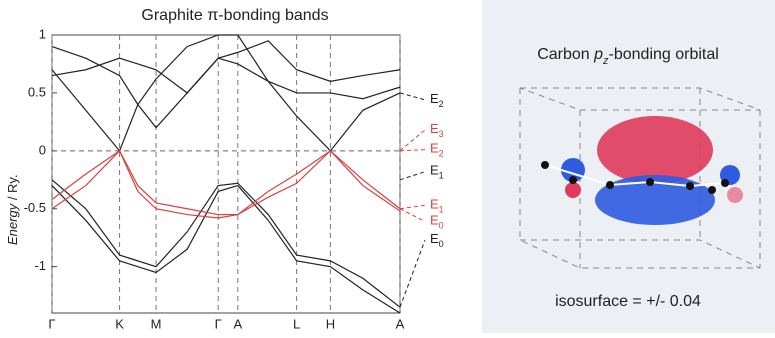 The height and width of the screenshot is (338, 775). I want to click on t3: z, so click(605, 61).